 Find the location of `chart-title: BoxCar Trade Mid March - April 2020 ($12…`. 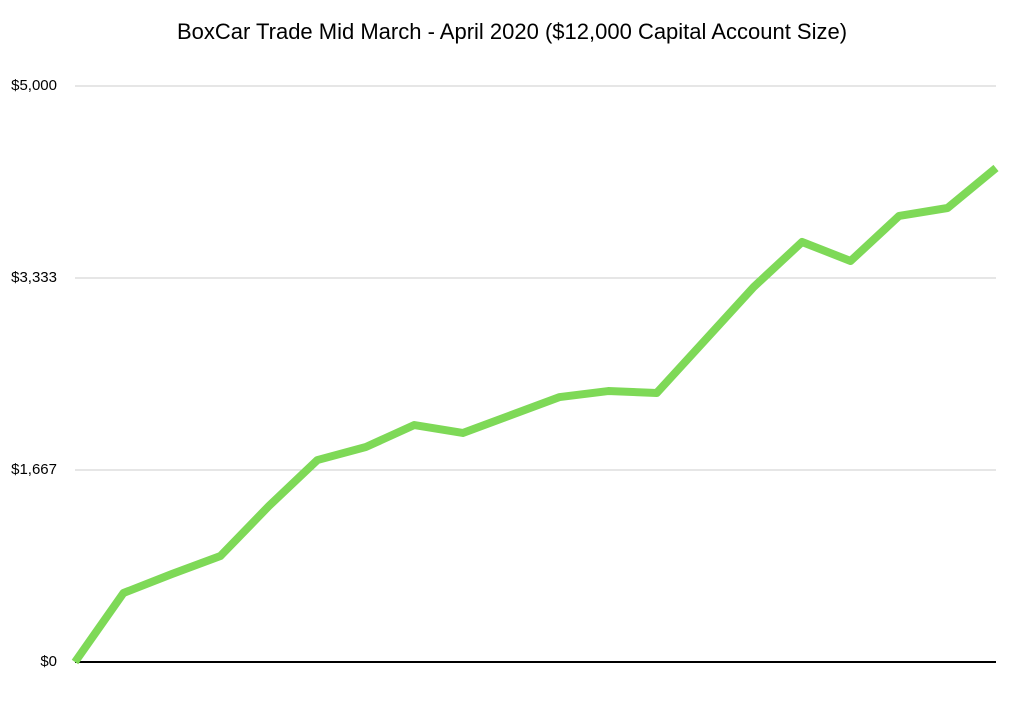

chart-title: BoxCar Trade Mid March - April 2020 ($12… is located at coordinates (512, 31).